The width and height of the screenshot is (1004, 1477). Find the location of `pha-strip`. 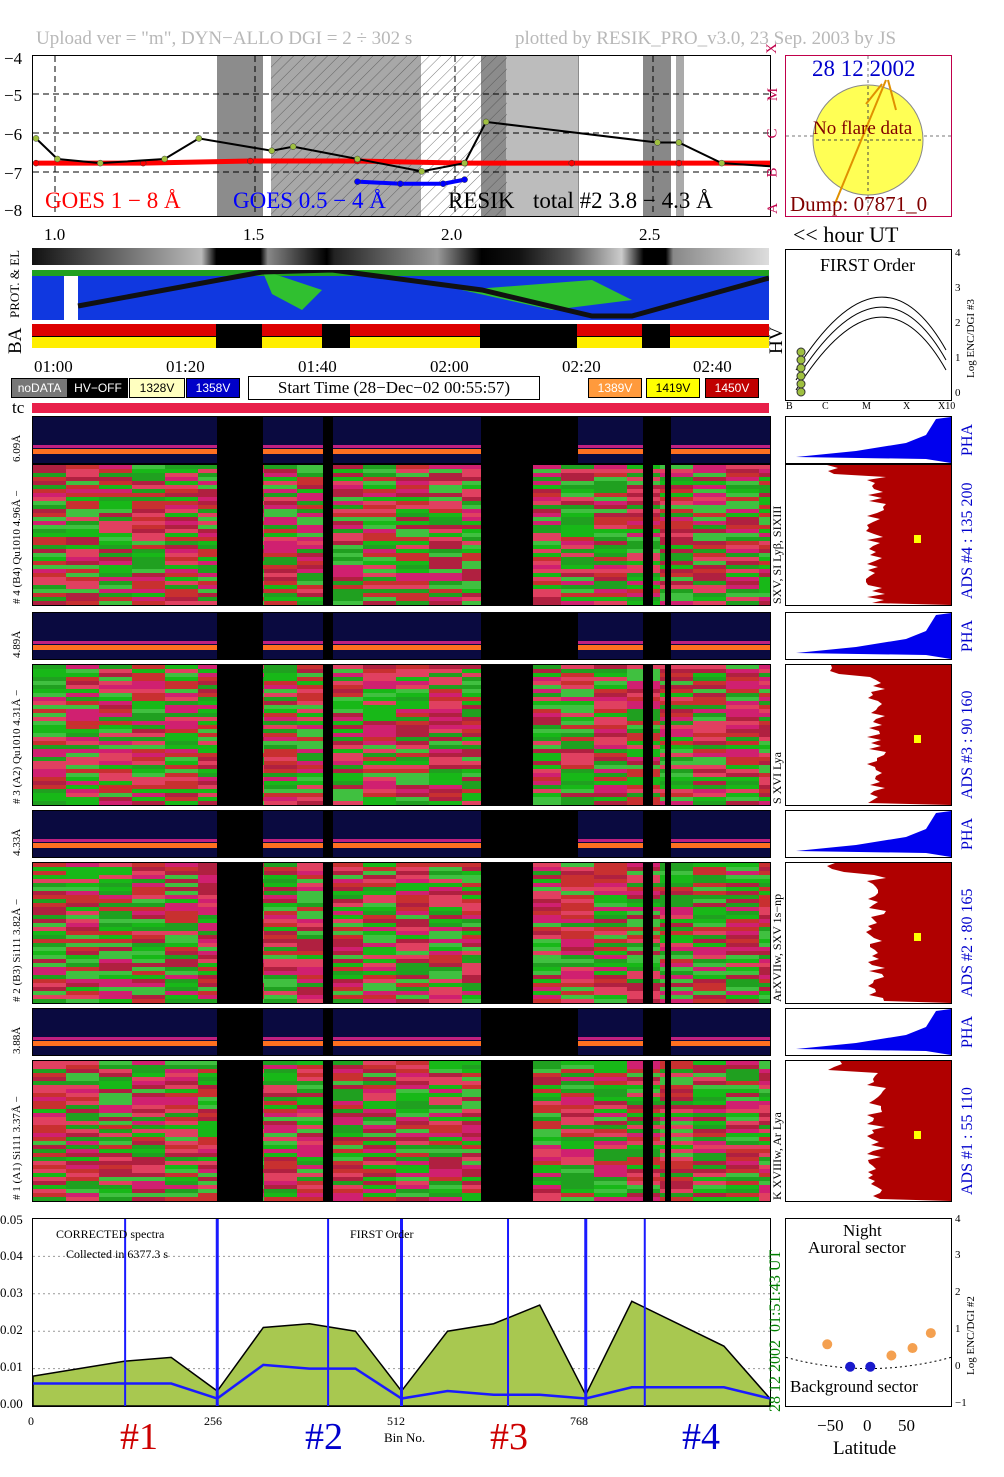

pha-strip is located at coordinates (401, 636).